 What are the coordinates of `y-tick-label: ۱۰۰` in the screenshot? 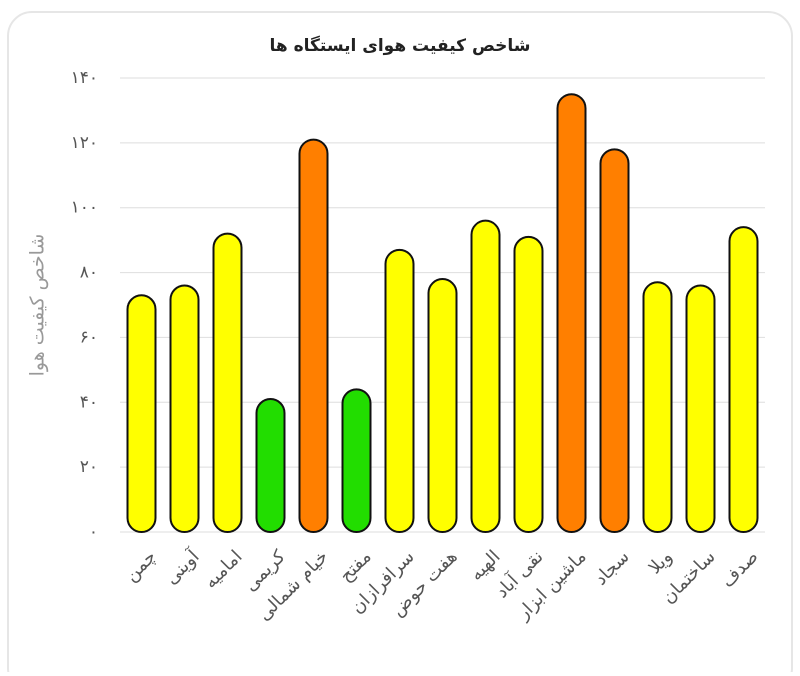 It's located at (84, 208).